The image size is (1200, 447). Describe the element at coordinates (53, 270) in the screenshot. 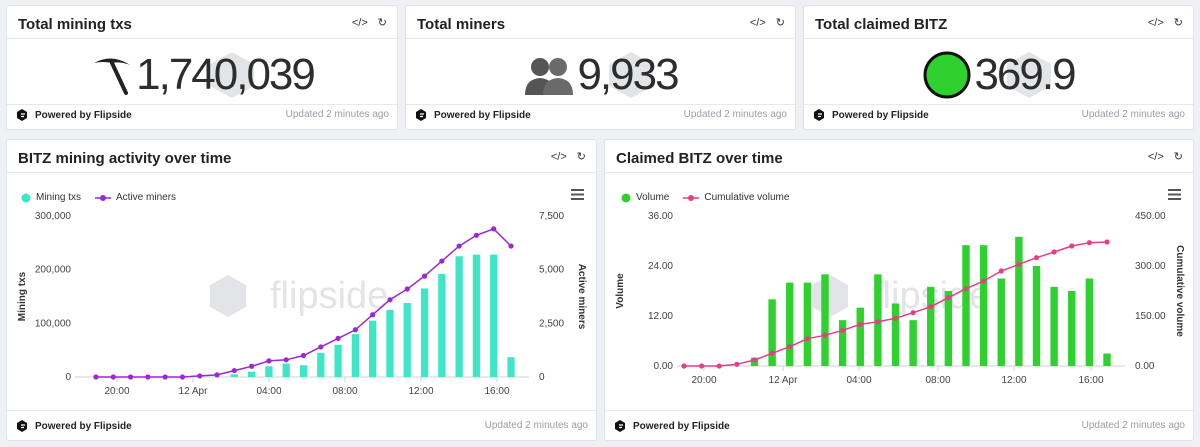

I see `y-left-tick-label: 200,000` at that location.